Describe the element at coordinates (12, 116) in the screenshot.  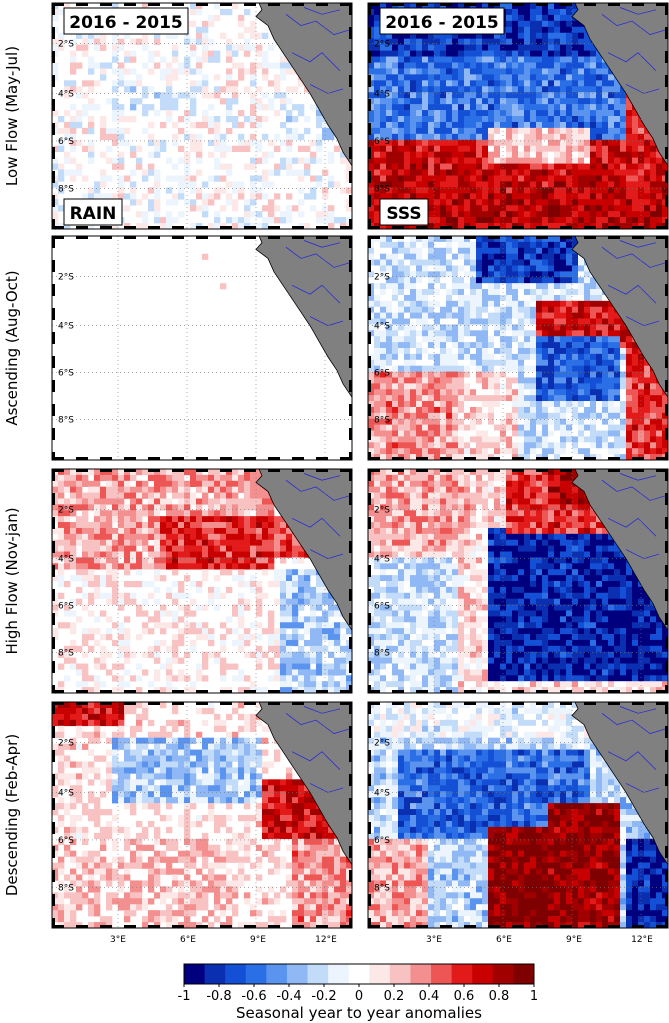
I see `row-label-low-flow: Low Flow (May-Jul)` at that location.